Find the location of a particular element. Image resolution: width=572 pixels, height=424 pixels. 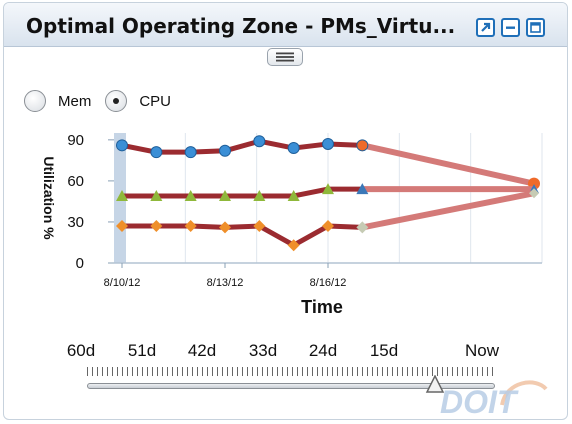

x-tick-label: 8/10/12 is located at coordinates (122, 283).